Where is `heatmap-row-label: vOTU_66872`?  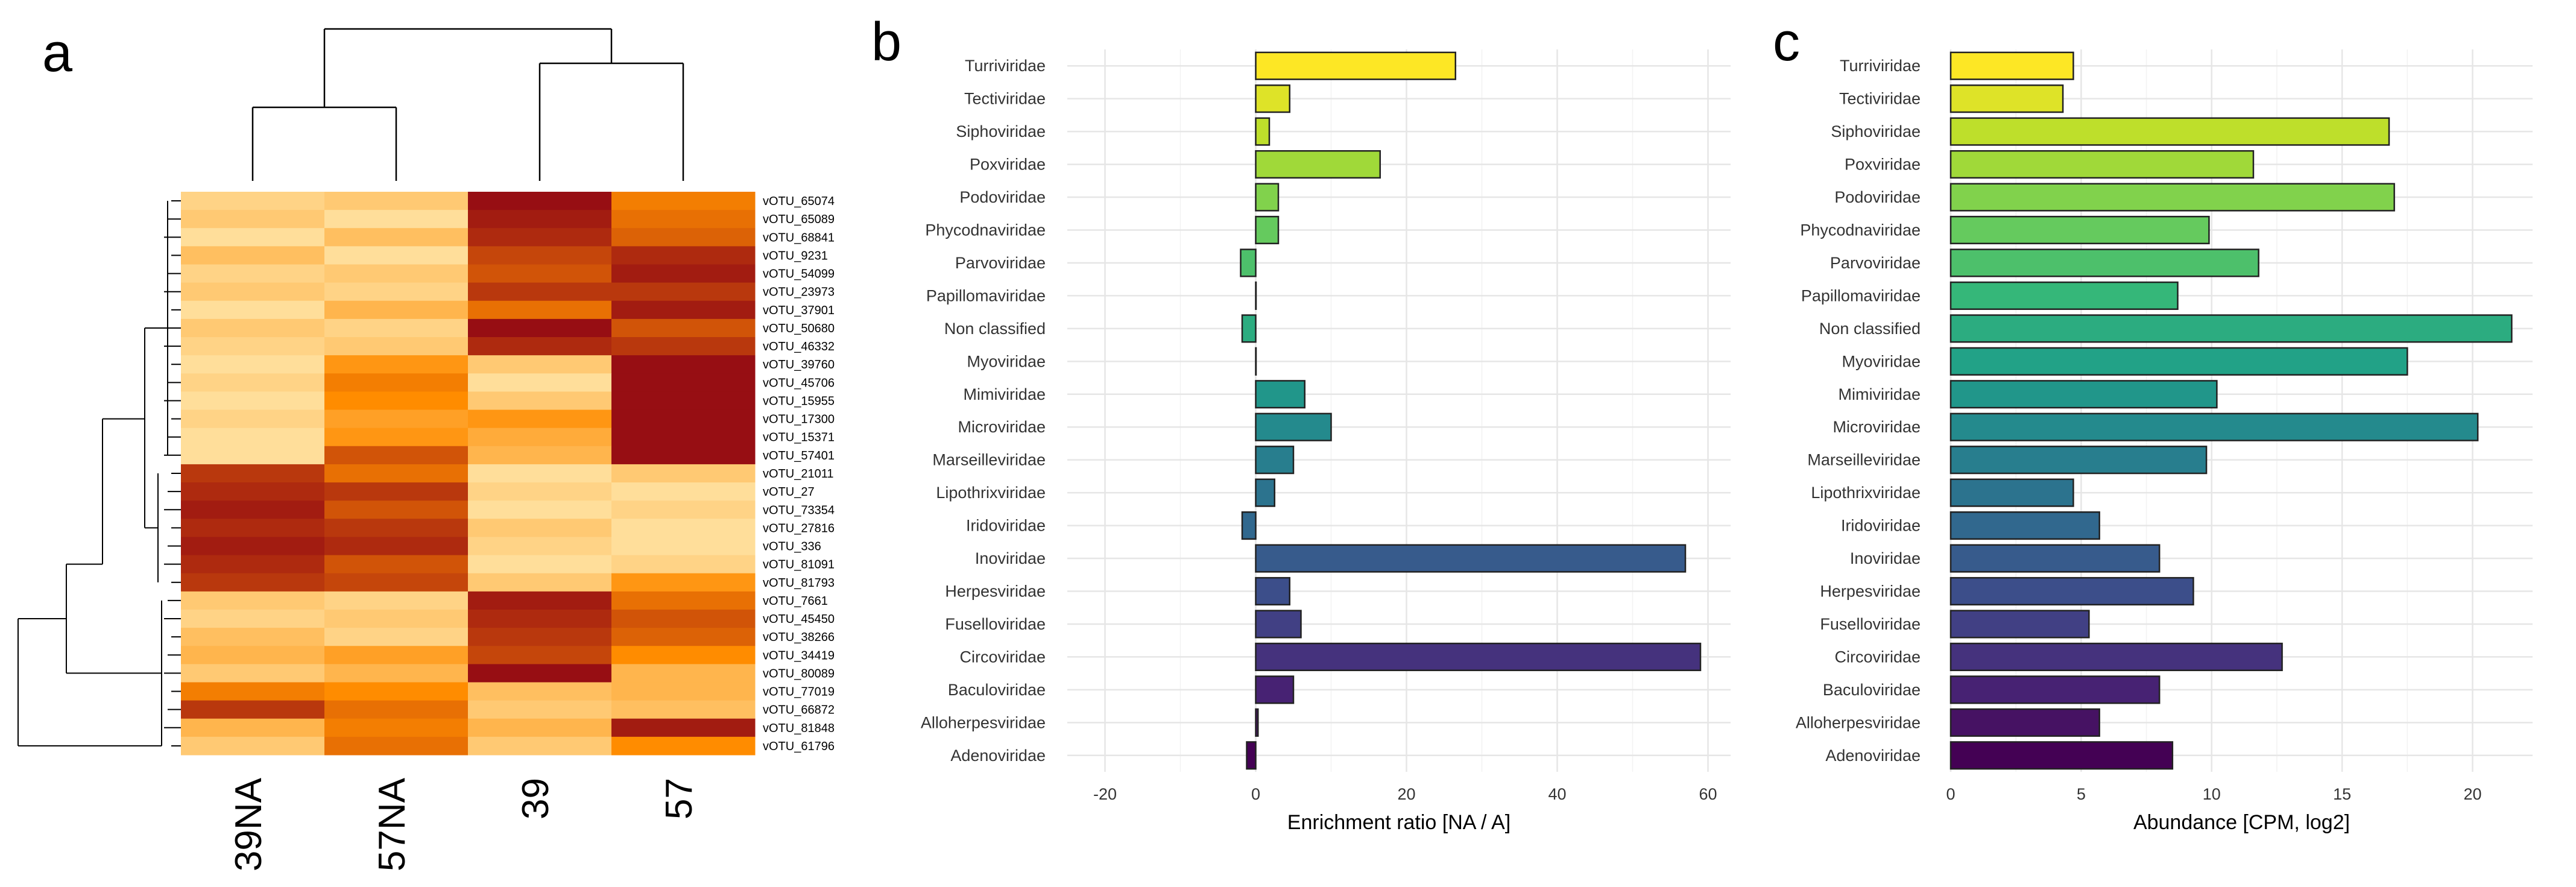
heatmap-row-label: vOTU_66872 is located at coordinates (799, 710).